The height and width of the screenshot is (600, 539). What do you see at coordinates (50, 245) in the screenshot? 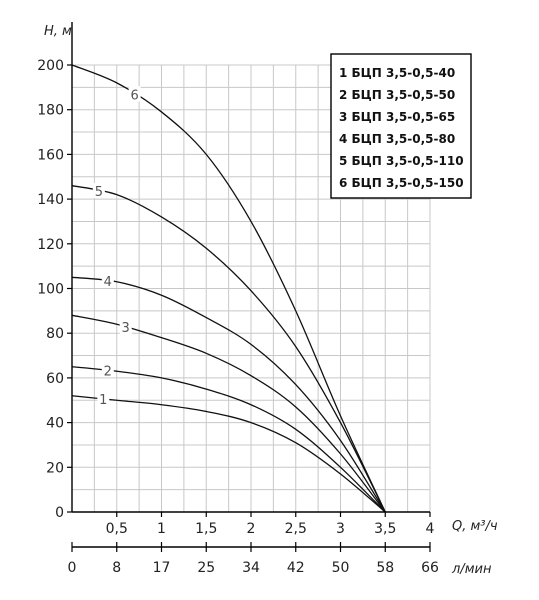
I see `y-tick-label: 120` at bounding box center [50, 245].